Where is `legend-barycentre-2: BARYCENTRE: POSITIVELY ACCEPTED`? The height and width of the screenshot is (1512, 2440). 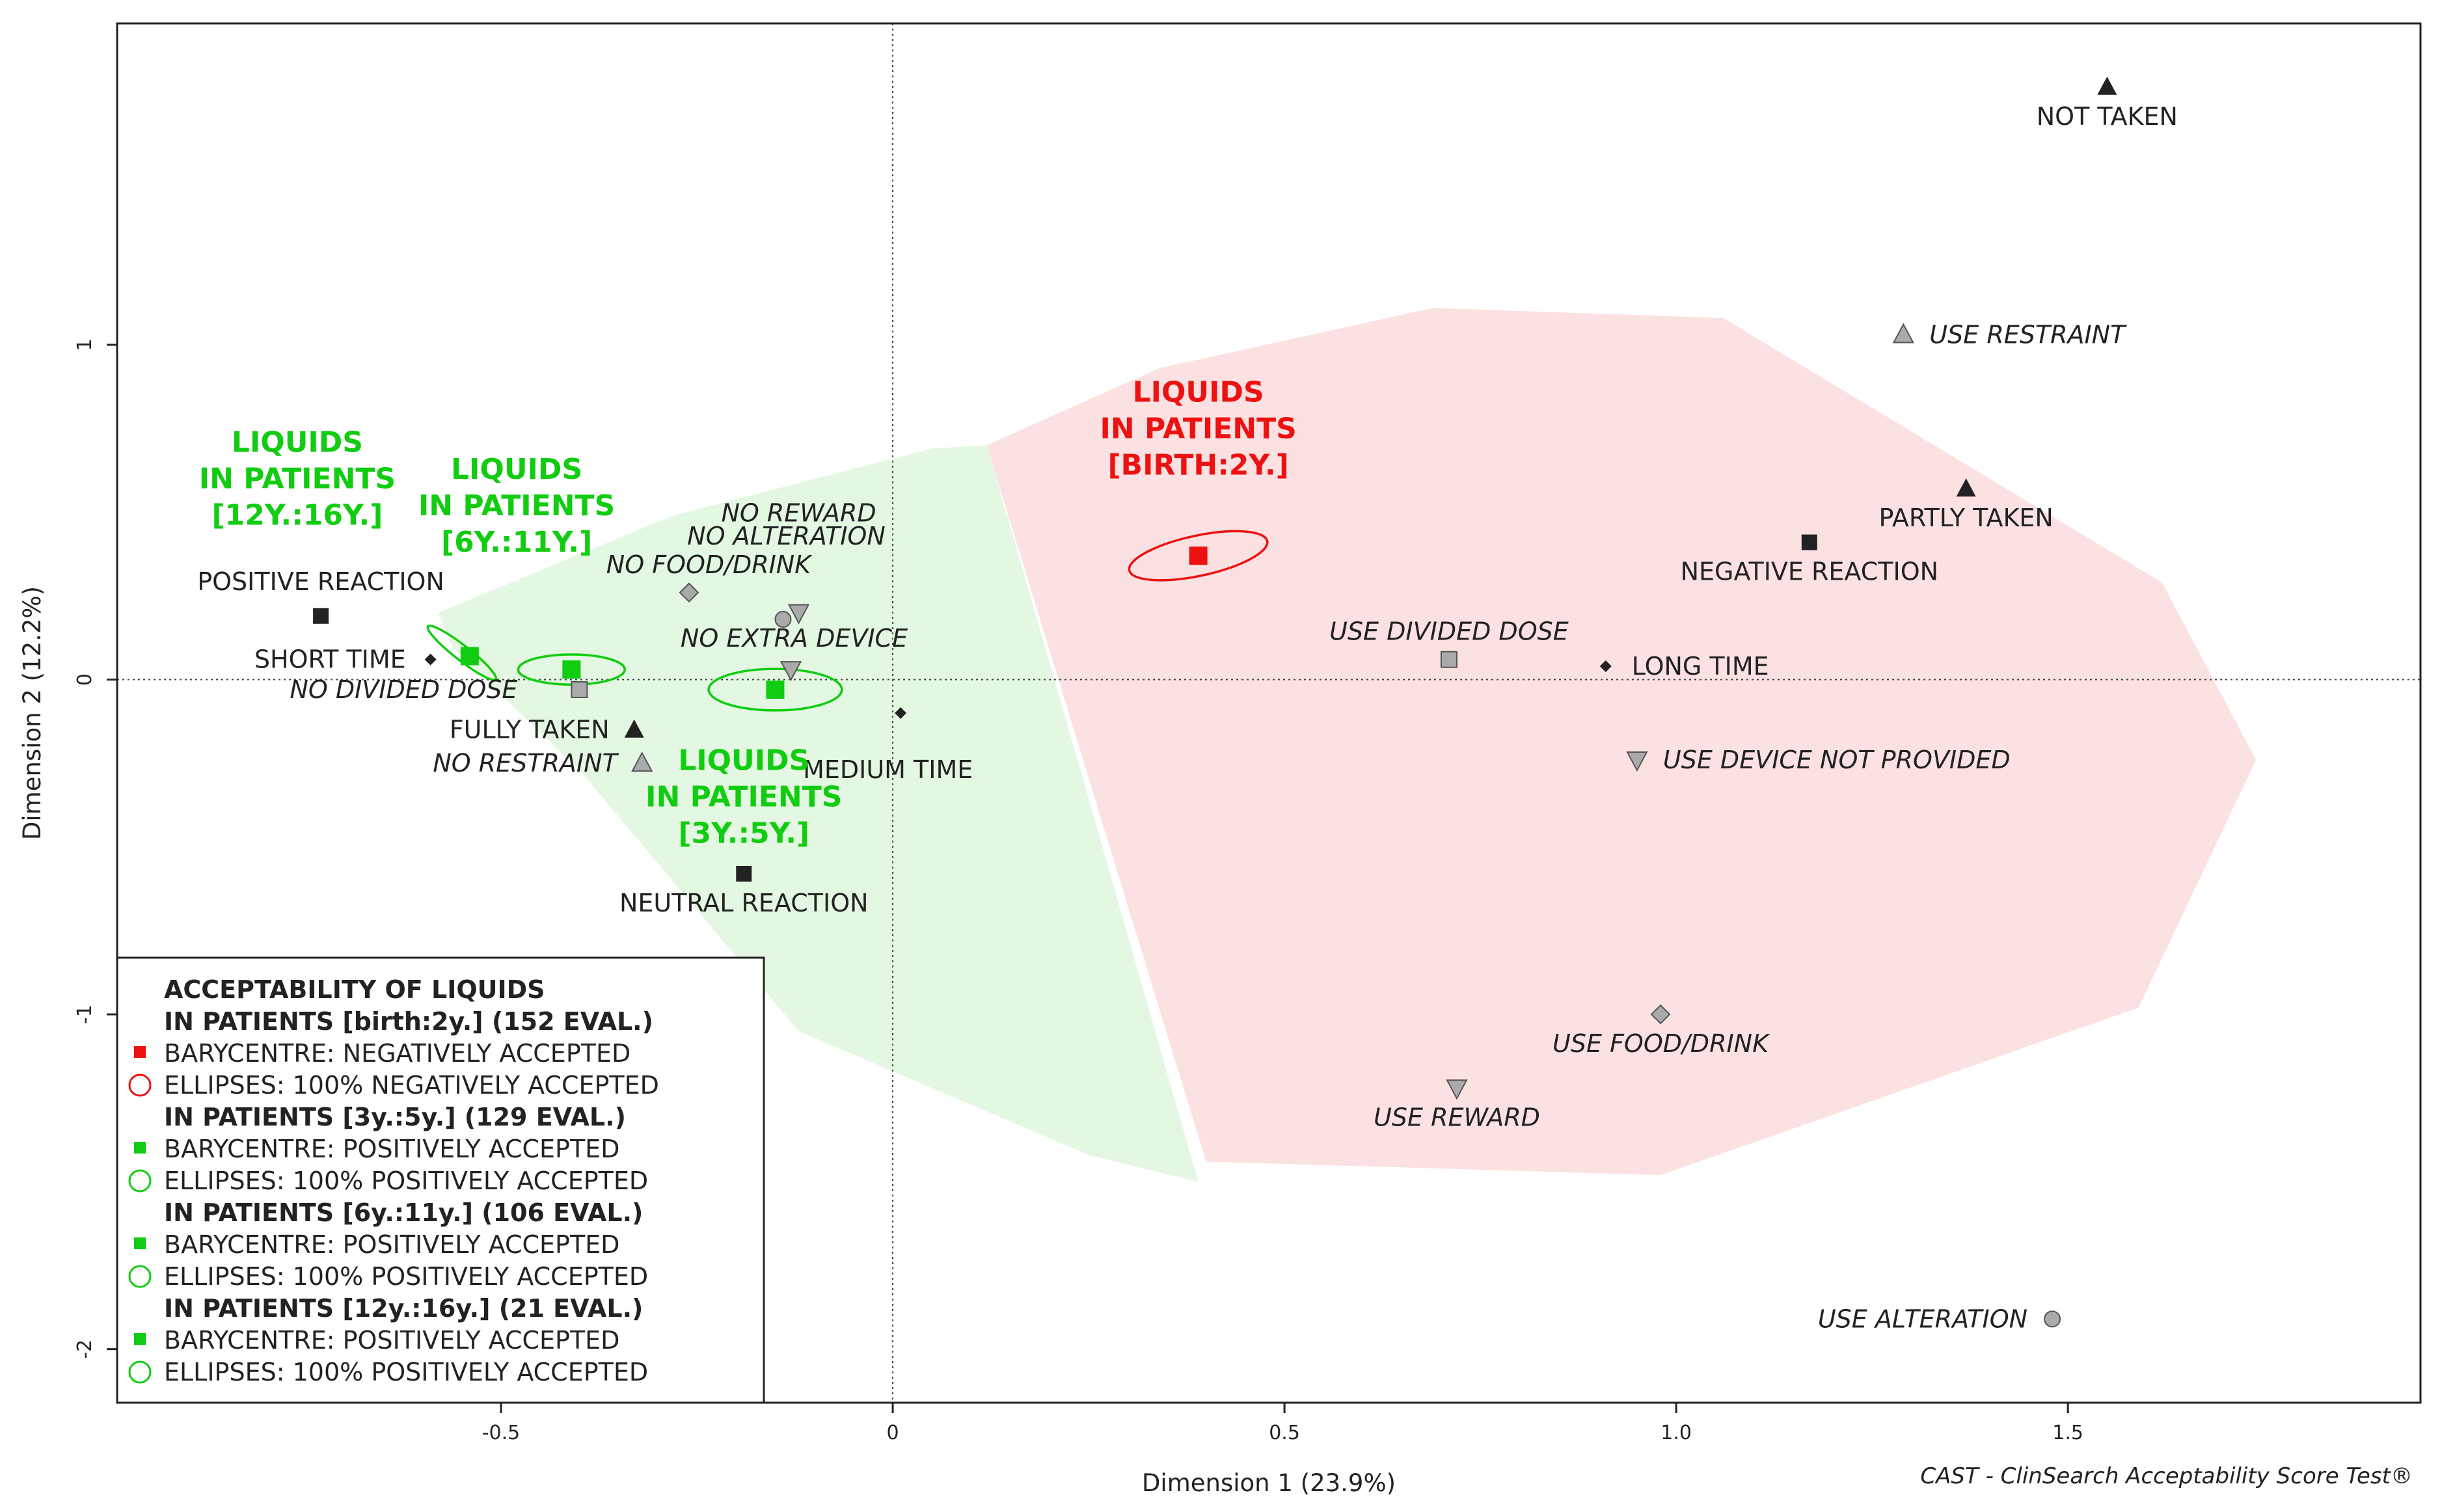
legend-barycentre-2: BARYCENTRE: POSITIVELY ACCEPTED is located at coordinates (391, 1244).